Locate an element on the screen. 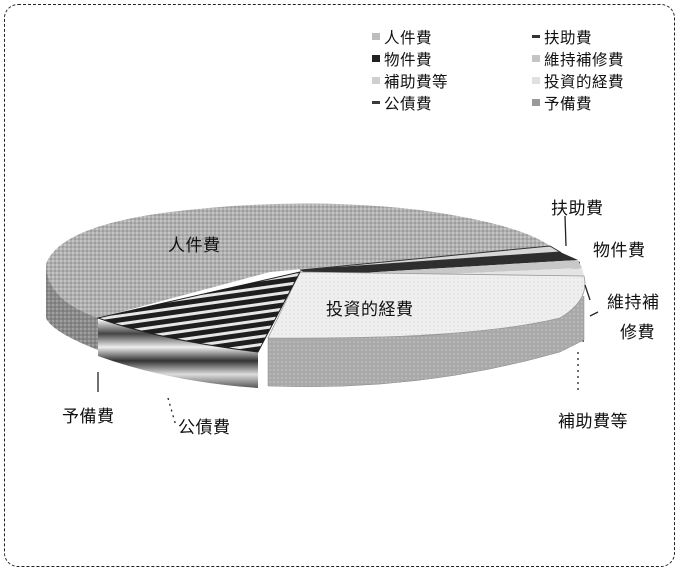 The image size is (681, 572). legend-item-iji: 維持補修費 is located at coordinates (602, 58).